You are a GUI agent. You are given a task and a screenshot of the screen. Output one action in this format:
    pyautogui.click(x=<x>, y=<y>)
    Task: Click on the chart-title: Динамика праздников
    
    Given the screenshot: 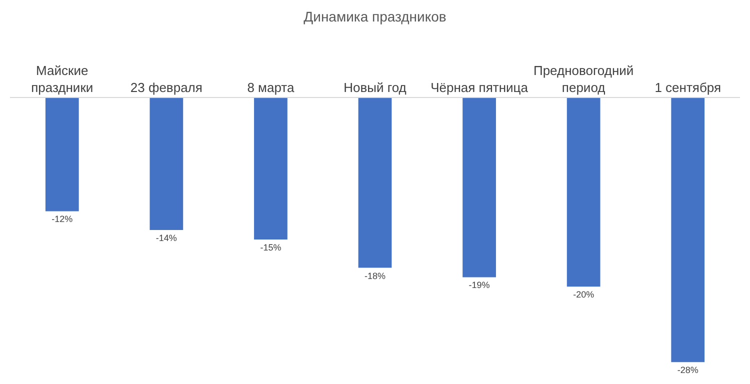 What is the action you would take?
    pyautogui.click(x=375, y=16)
    